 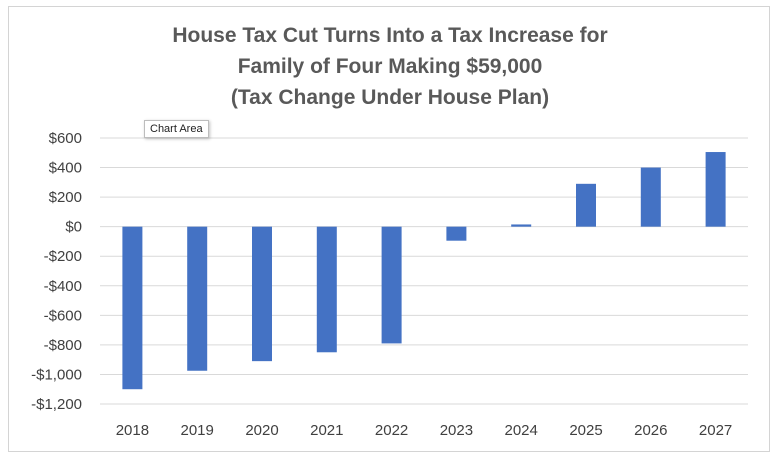 I want to click on x-tick-label-2018: 2018, so click(x=132, y=430).